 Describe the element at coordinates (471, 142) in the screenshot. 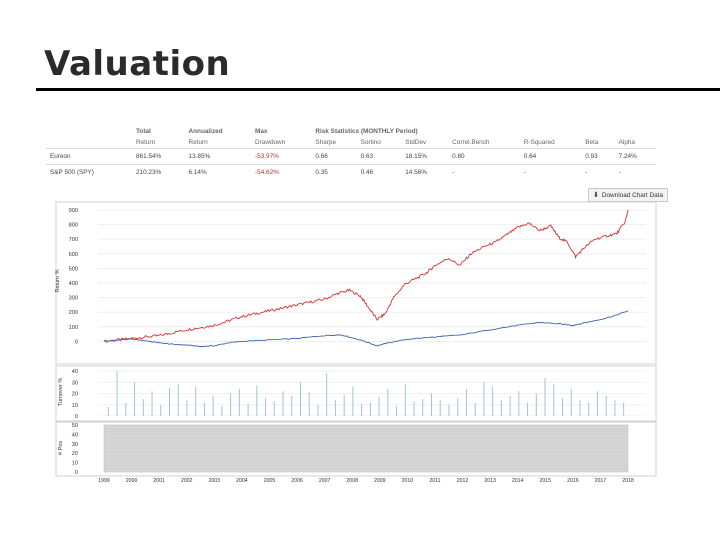

I see `col-header-correl: Correl.Bench` at that location.